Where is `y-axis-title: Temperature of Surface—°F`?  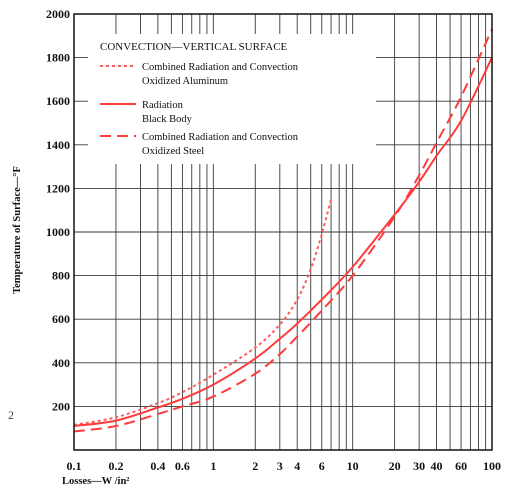
y-axis-title: Temperature of Surface—°F is located at coordinates (17, 230).